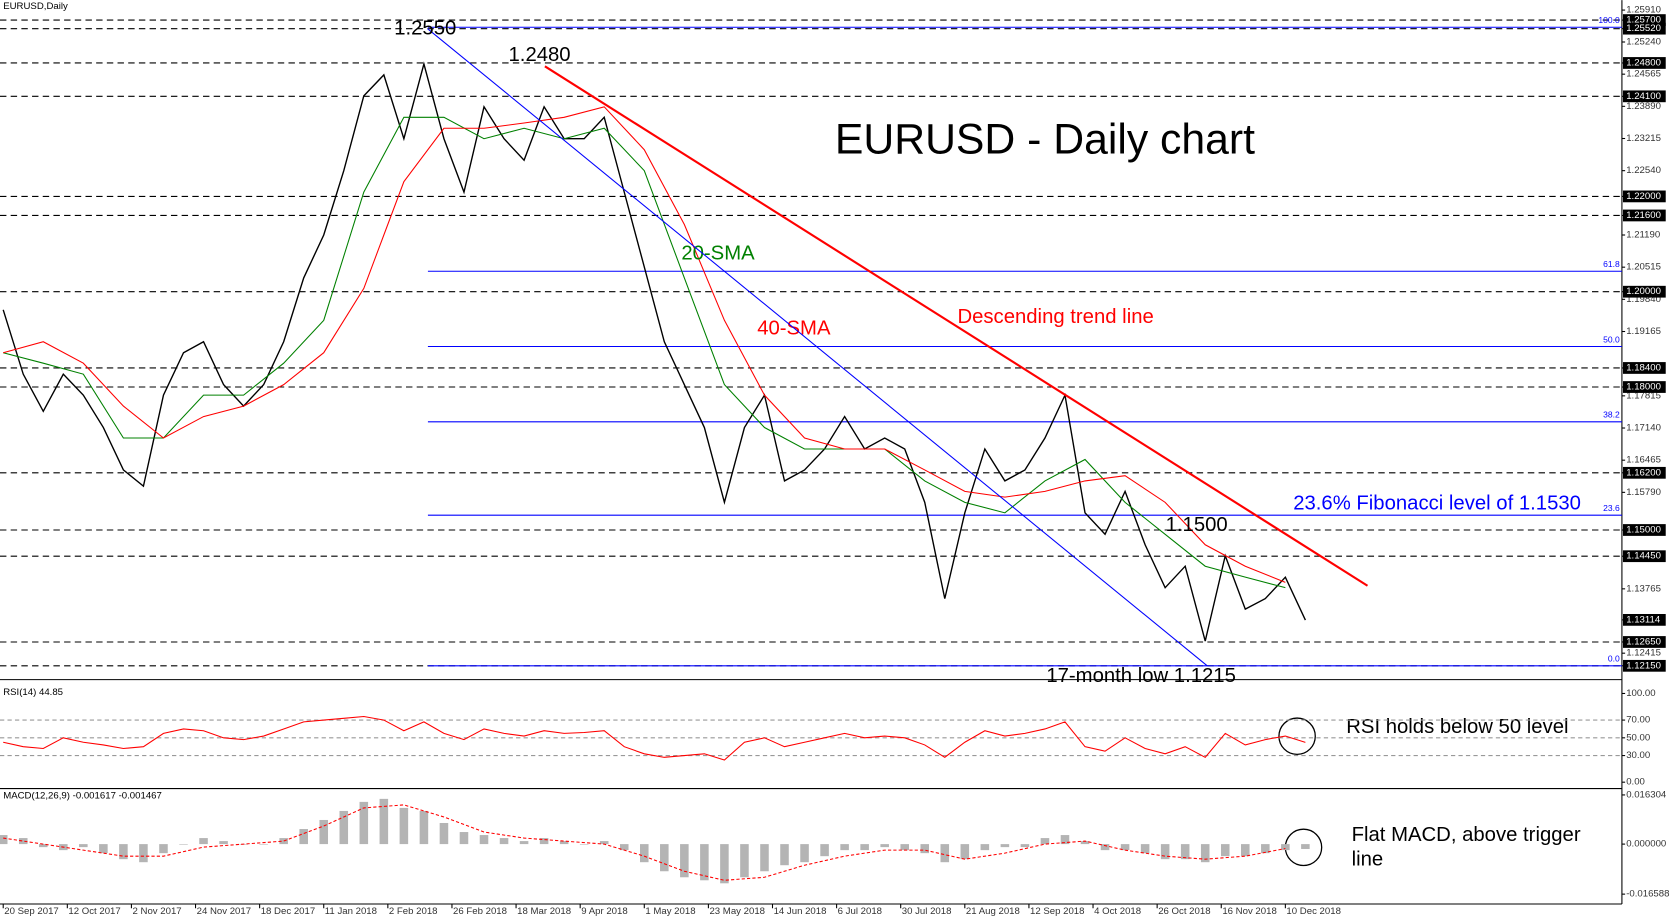  What do you see at coordinates (540, 55) in the screenshot?
I see `annotation: 1.2480` at bounding box center [540, 55].